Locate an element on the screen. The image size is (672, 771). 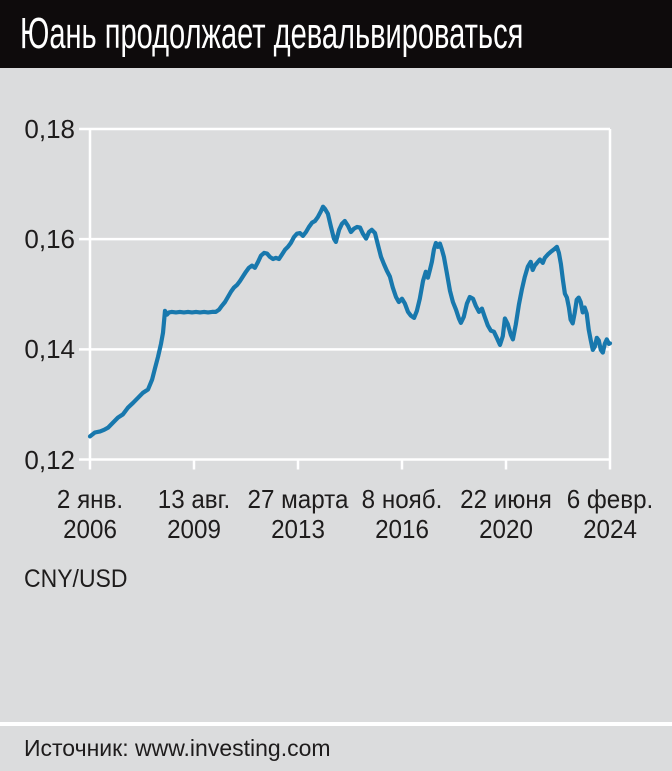
x-tick-label-line: 2016 is located at coordinates (402, 529).